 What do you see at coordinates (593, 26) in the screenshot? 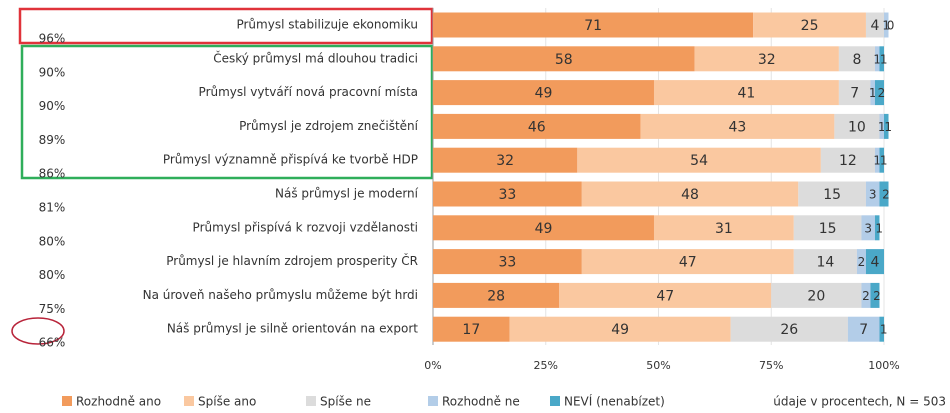
I see `data-label: 71` at bounding box center [593, 26].